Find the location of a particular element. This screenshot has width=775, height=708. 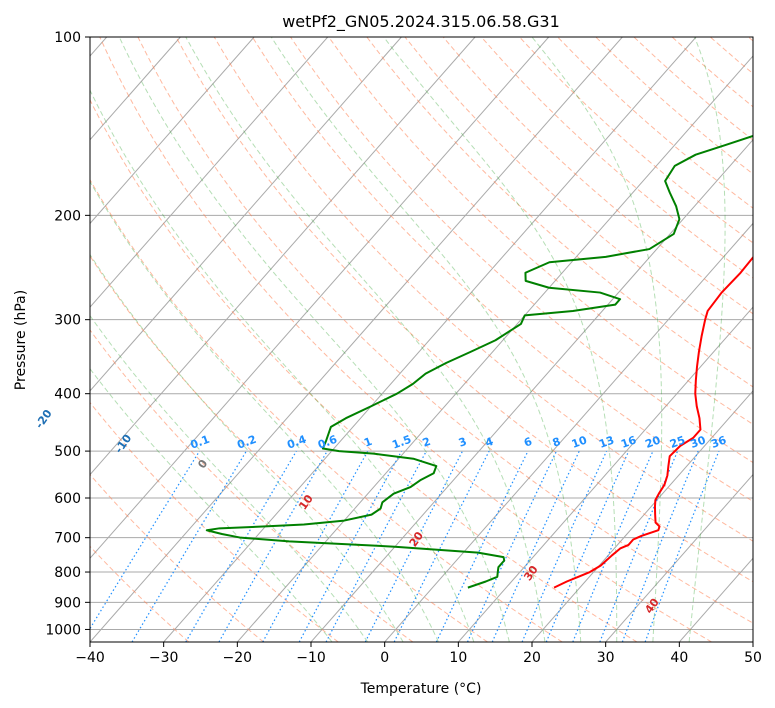

mixing-ratio-label: 30 is located at coordinates (698, 442).